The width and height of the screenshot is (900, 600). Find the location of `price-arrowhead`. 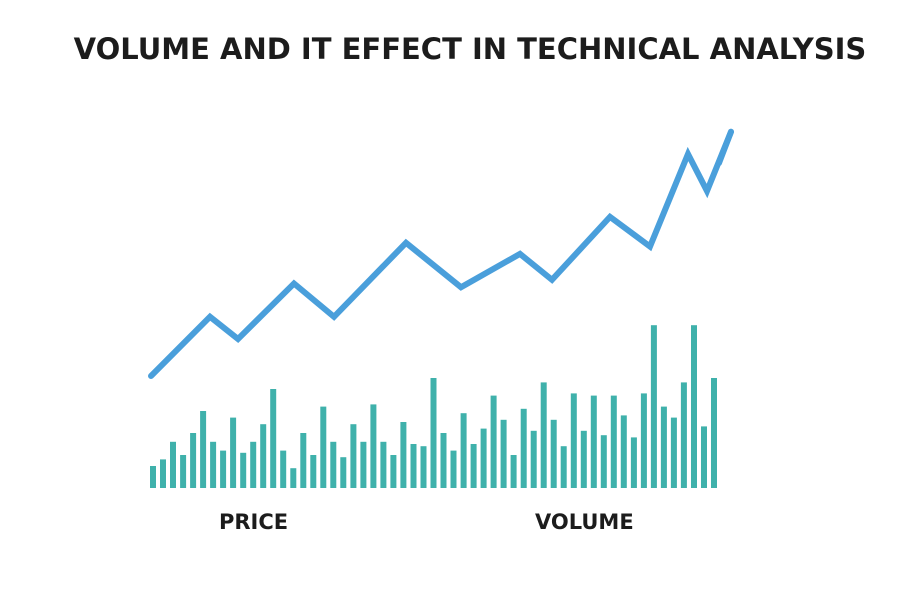

price-arrowhead is located at coordinates (725, 147).